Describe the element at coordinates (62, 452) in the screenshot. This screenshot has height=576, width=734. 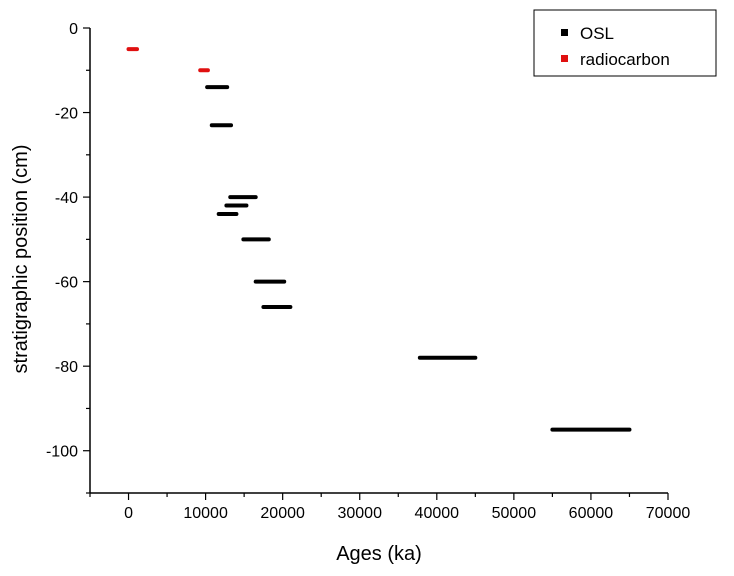
I see `y-tick-label: -100` at that location.